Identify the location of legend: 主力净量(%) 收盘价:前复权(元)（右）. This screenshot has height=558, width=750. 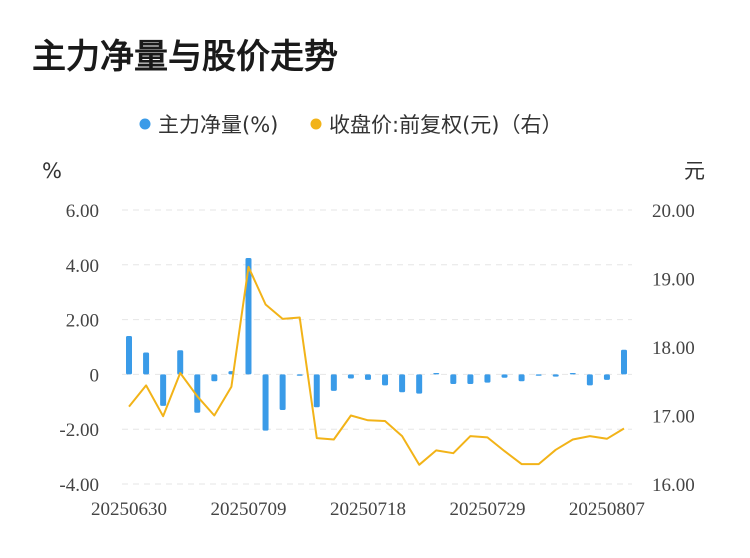
(350, 125).